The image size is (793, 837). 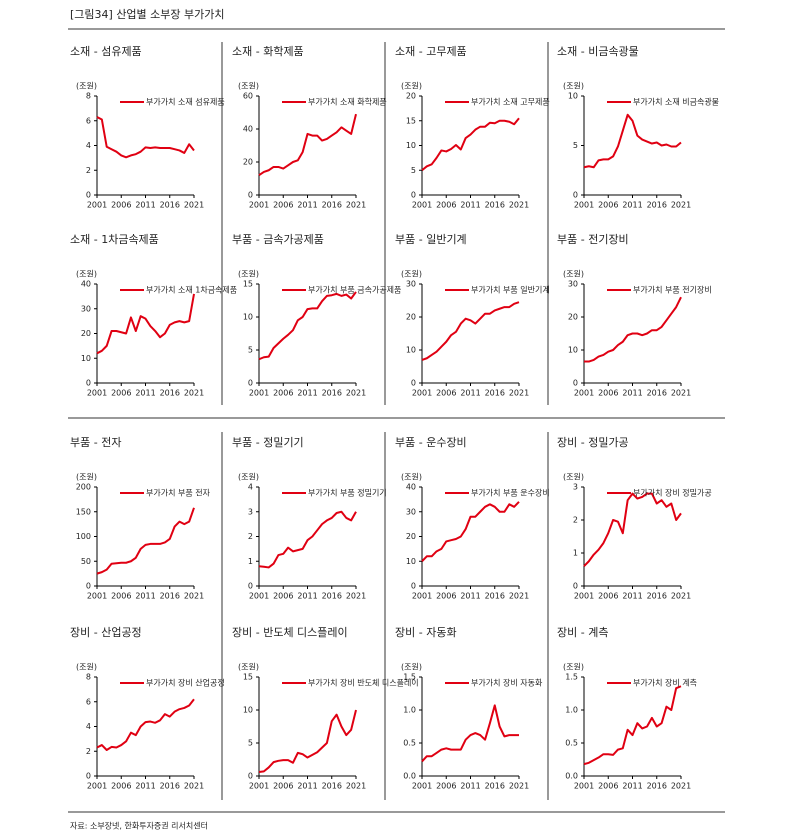 What do you see at coordinates (83, 511) in the screenshot?
I see `y-tick-label: 150` at bounding box center [83, 511].